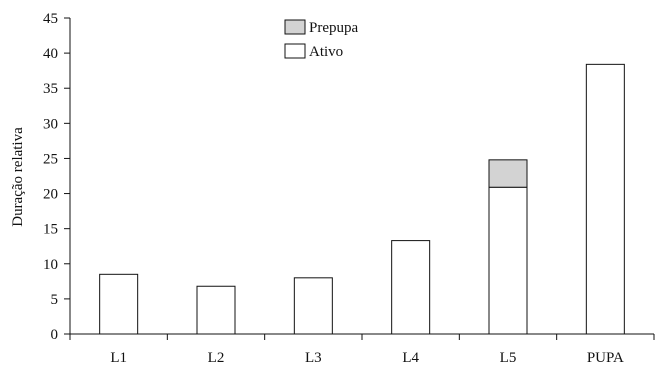 The height and width of the screenshot is (367, 658). I want to click on y-axis-ticks: 0 5 10 15 20 25 30 35 40 45, so click(56, 177).